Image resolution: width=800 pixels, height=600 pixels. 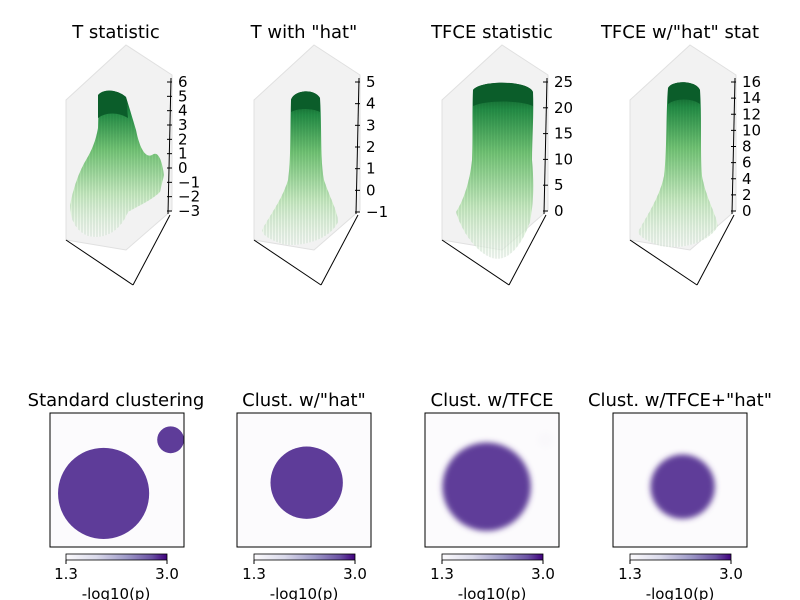 I want to click on panel-clust-tfce-hat: Clust. w/TFCE+"hat" 1.3 3.0 -log10(p), so click(x=680, y=495).